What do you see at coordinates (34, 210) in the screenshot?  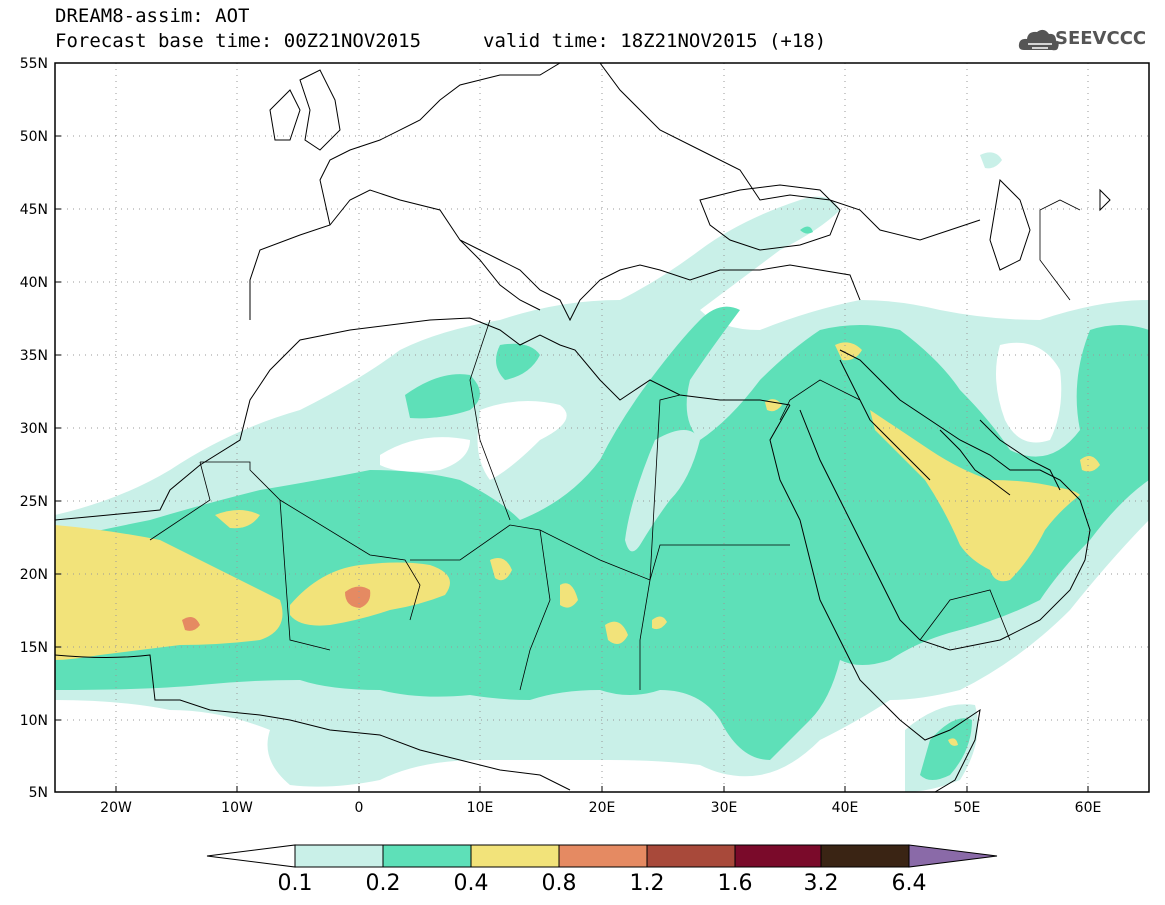 I see `lat-label: 45N` at bounding box center [34, 210].